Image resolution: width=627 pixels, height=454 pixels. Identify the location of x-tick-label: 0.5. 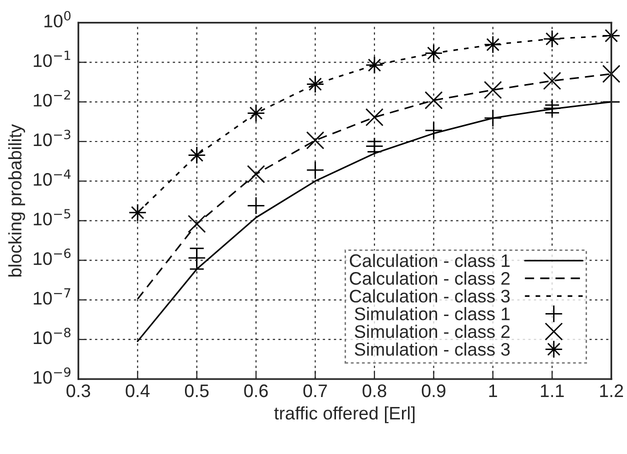
(196, 391).